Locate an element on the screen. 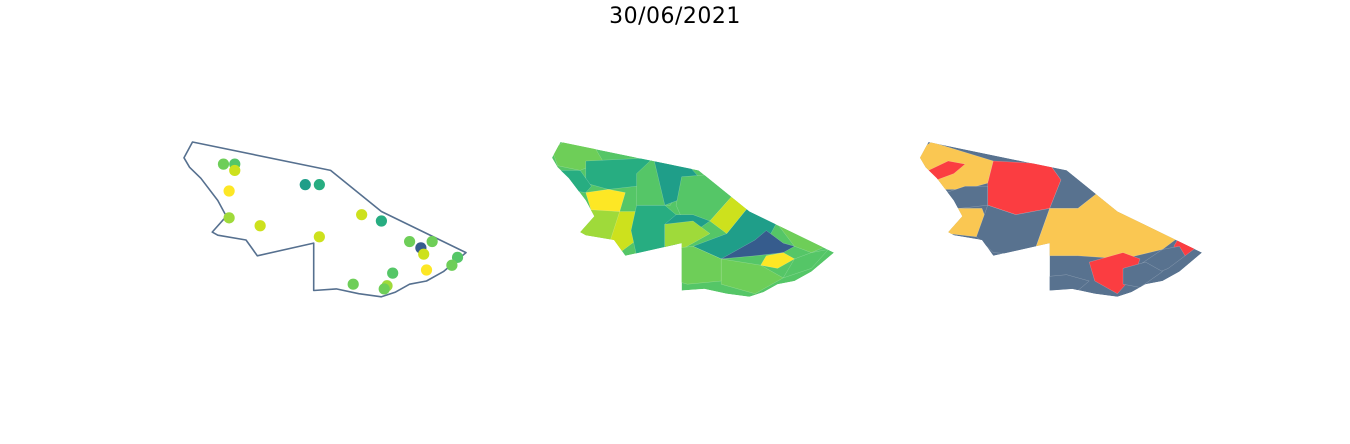 Image resolution: width=1350 pixels, height=444 pixels. region-r18 is located at coordinates (805, 264).